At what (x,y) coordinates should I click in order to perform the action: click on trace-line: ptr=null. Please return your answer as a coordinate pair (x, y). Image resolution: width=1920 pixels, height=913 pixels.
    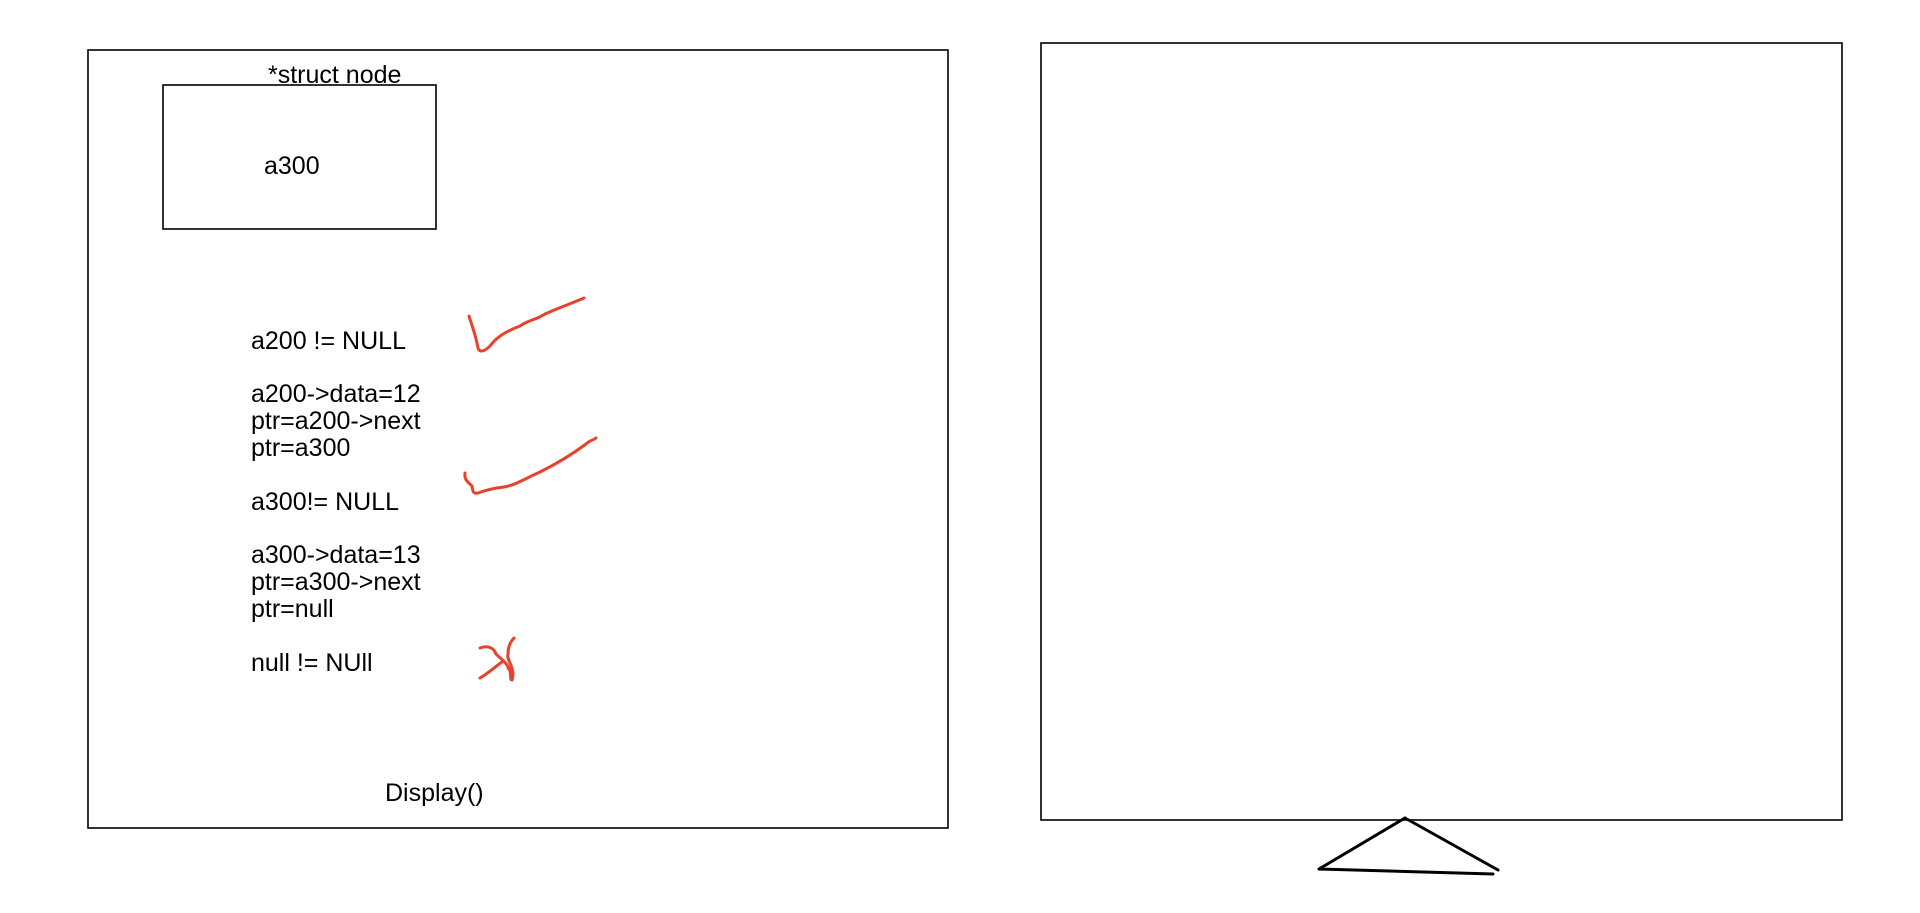
    Looking at the image, I should click on (292, 609).